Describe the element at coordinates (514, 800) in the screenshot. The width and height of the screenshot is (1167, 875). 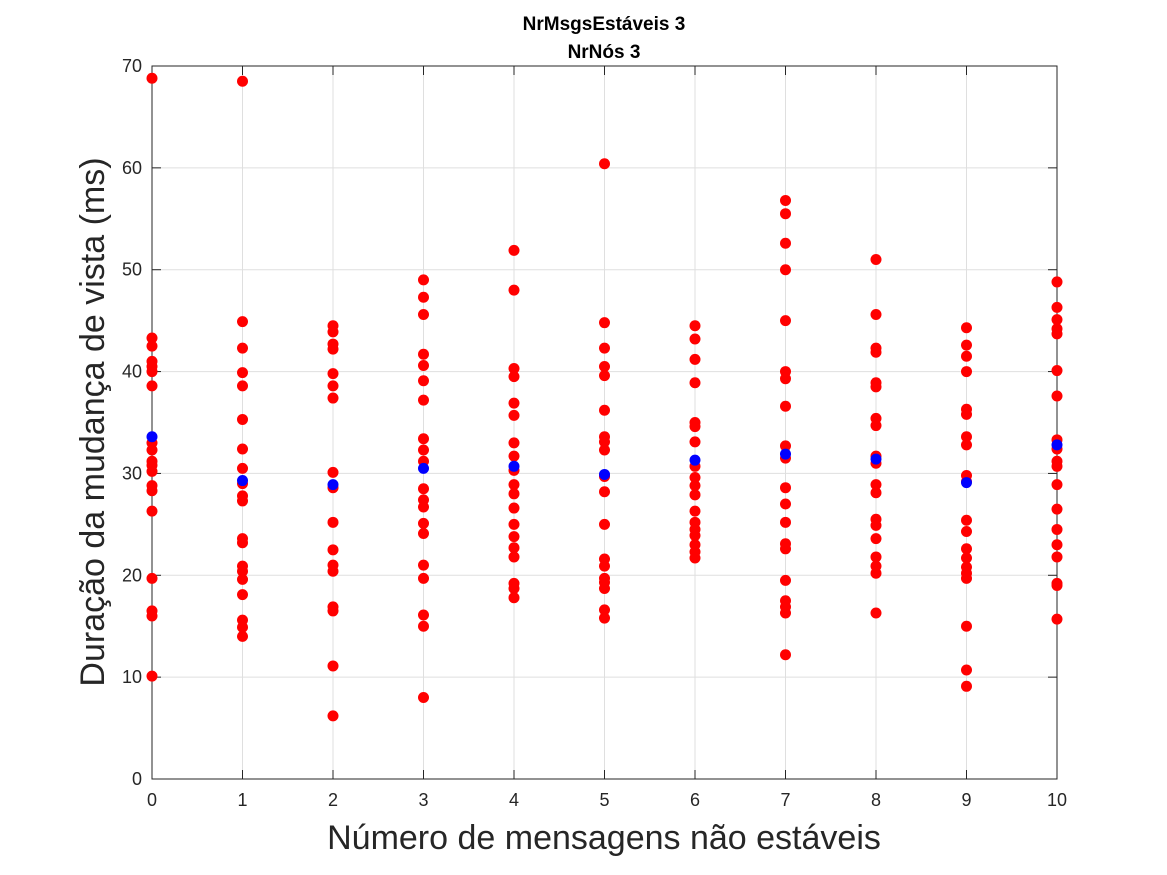
I see `x-tick-label: 4` at that location.